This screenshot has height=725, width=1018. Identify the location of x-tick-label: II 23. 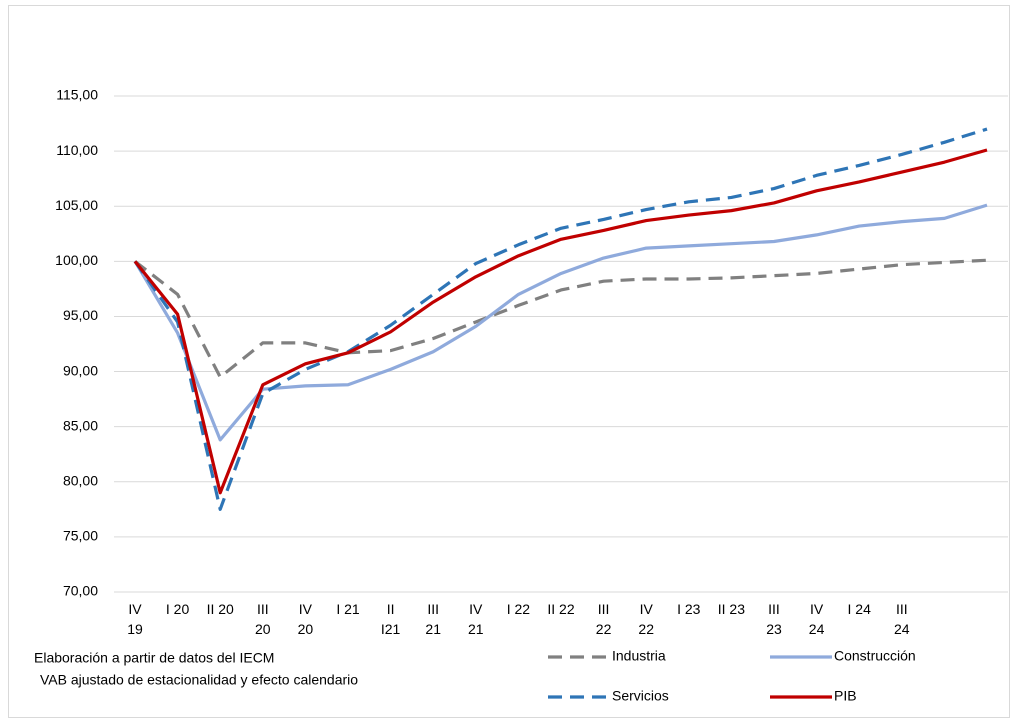
(731, 609).